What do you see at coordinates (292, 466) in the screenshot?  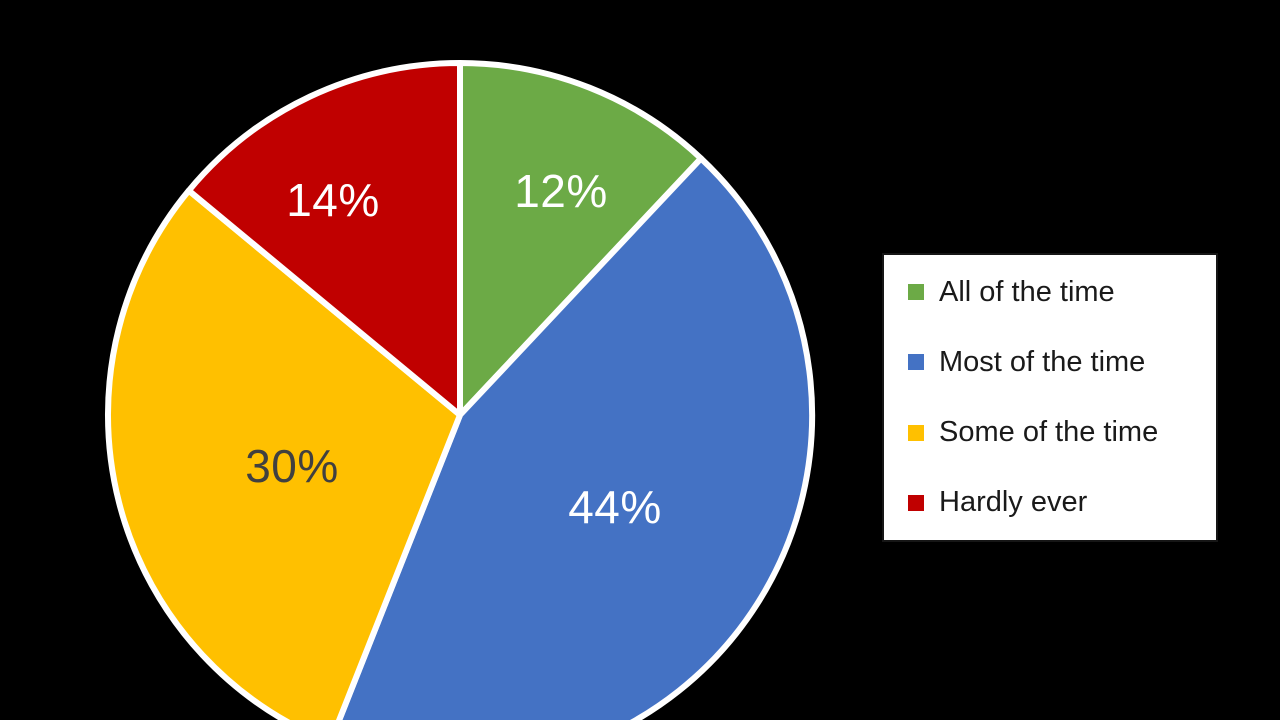 I see `slice-label-some-of-the-time: 30%` at bounding box center [292, 466].